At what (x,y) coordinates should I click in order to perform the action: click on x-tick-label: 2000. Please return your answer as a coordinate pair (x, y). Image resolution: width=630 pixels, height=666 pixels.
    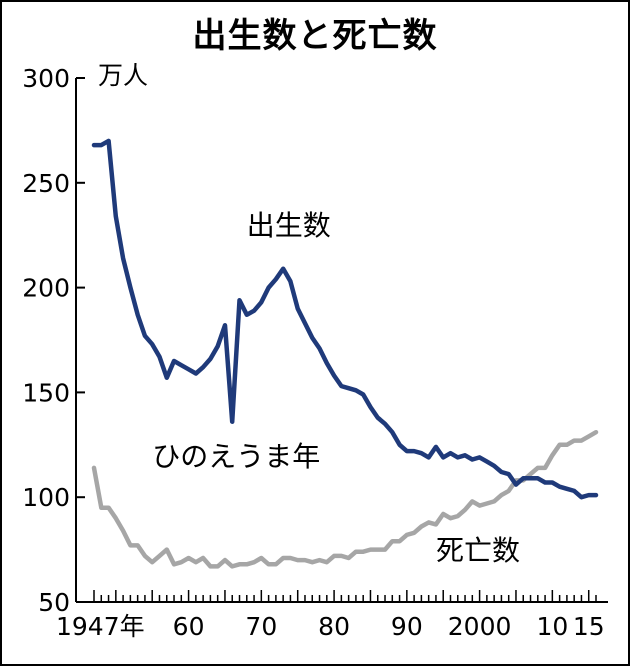
    Looking at the image, I should click on (480, 626).